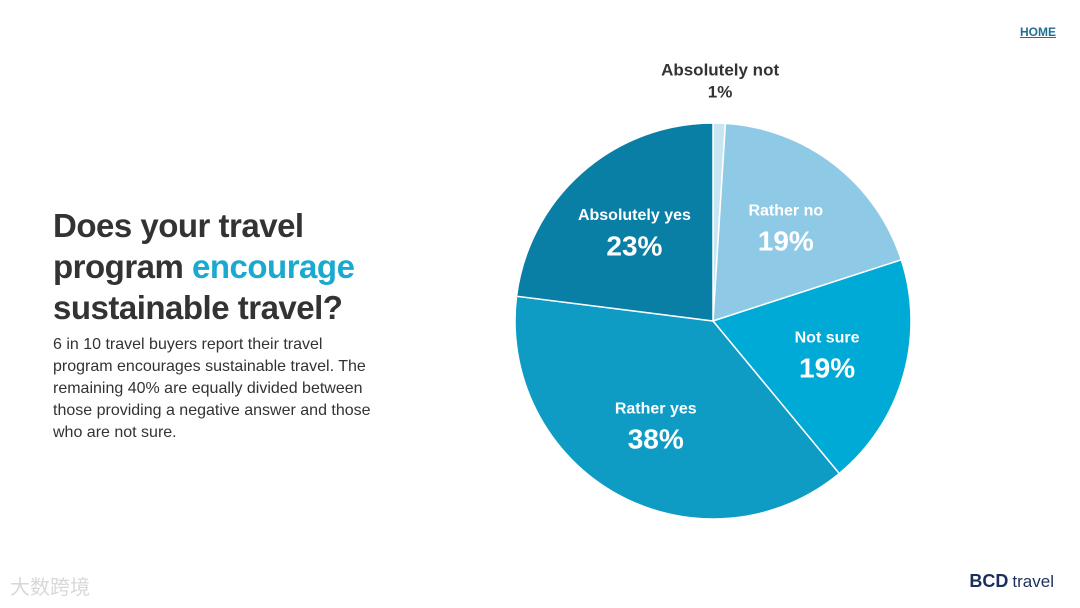  Describe the element at coordinates (1033, 581) in the screenshot. I see `logo-suffix: travel` at that location.